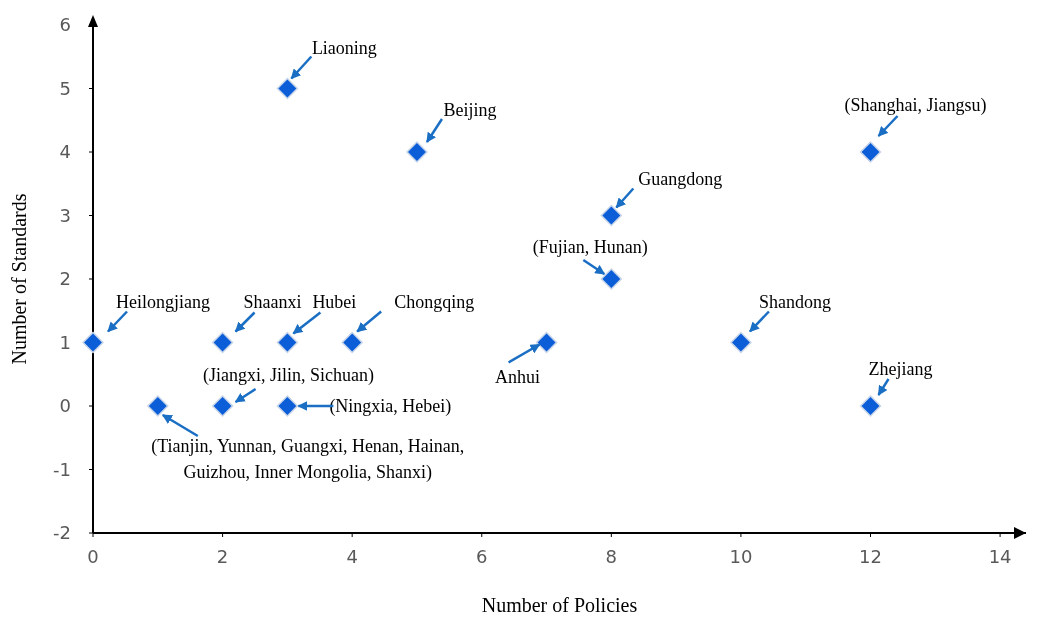  What do you see at coordinates (915, 105) in the screenshot?
I see `annotation: (Shanghai, Jiangsu)` at bounding box center [915, 105].